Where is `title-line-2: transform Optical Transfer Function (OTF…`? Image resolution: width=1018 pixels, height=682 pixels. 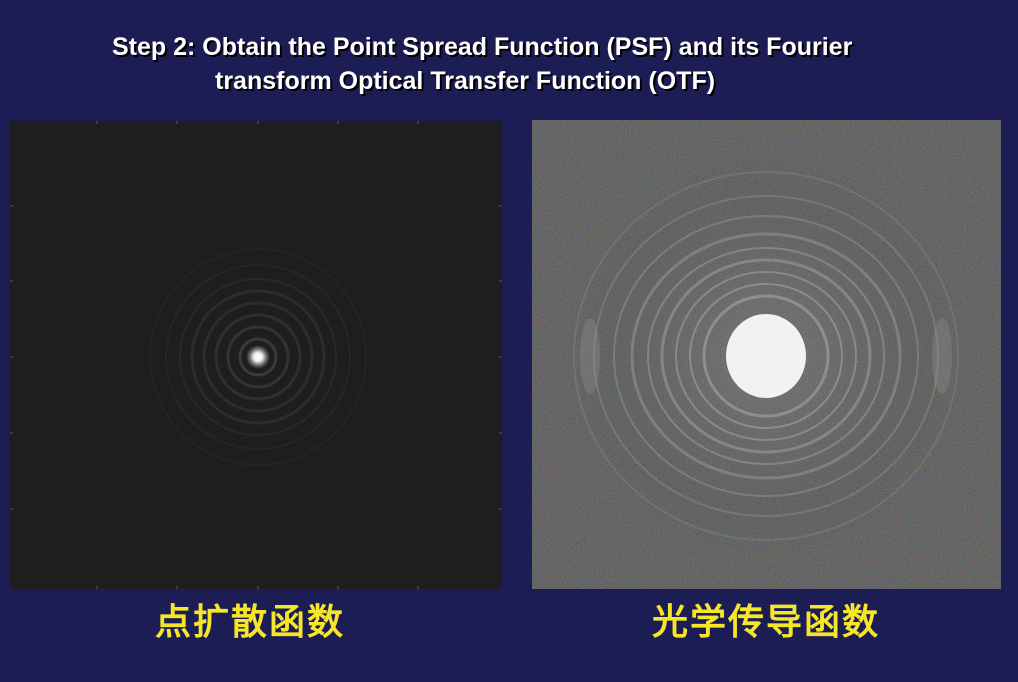
title-line-2: transform Optical Transfer Function (OTF… is located at coordinates (465, 81).